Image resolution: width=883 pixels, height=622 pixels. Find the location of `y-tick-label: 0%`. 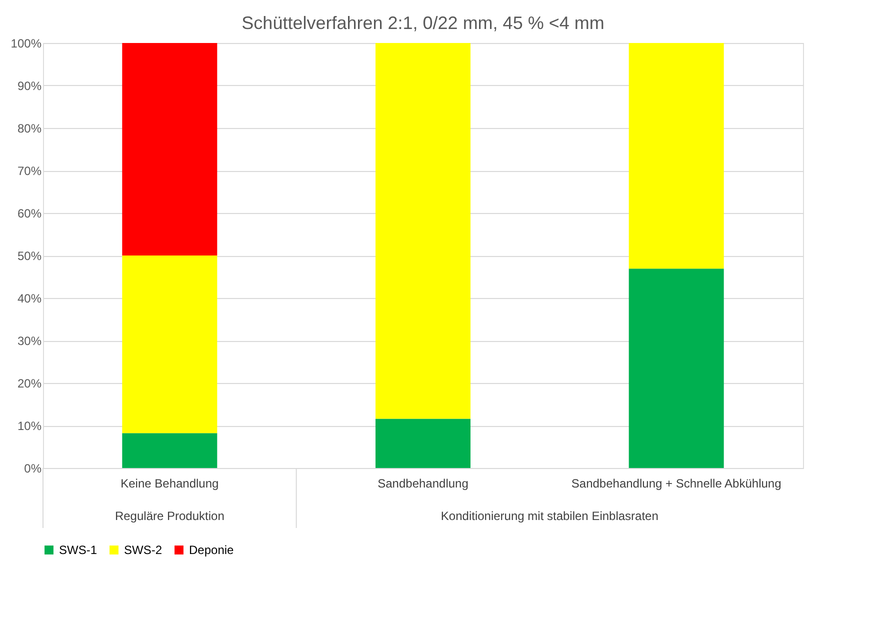

y-tick-label: 0% is located at coordinates (33, 469).